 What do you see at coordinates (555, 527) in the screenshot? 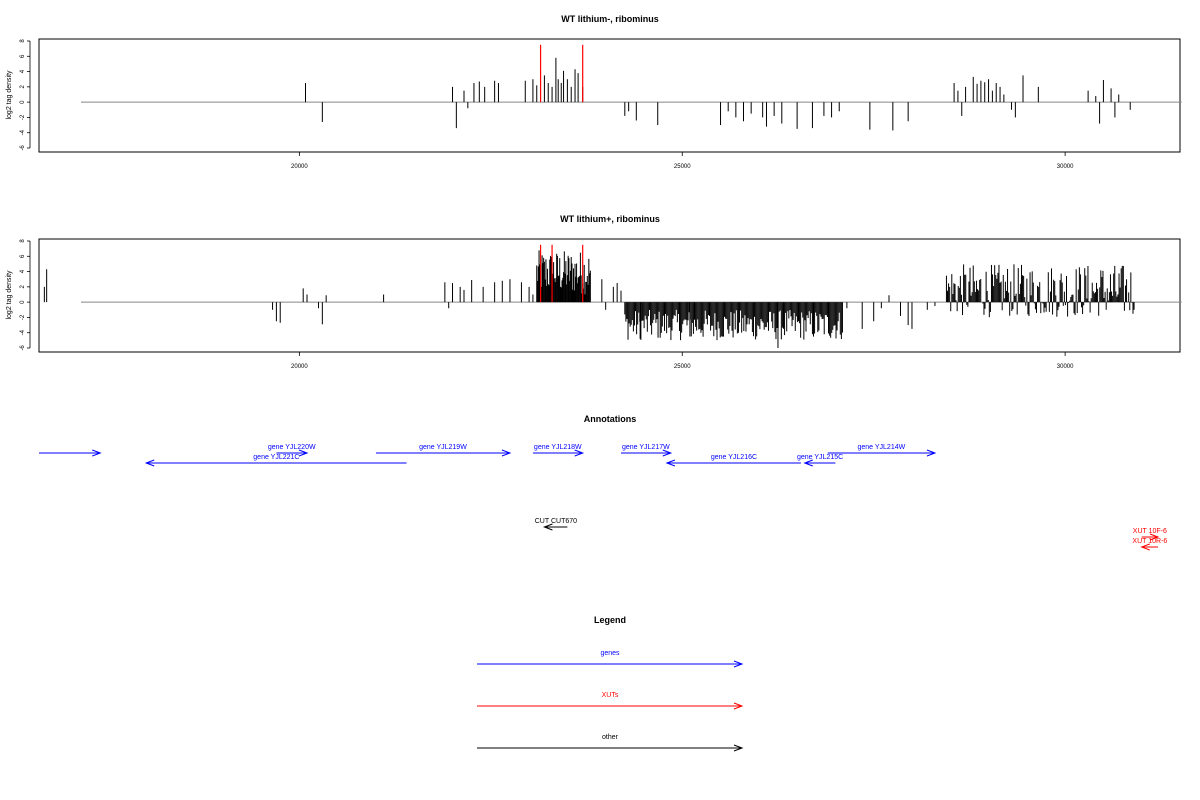
I see `annotation-arrow-other` at bounding box center [555, 527].